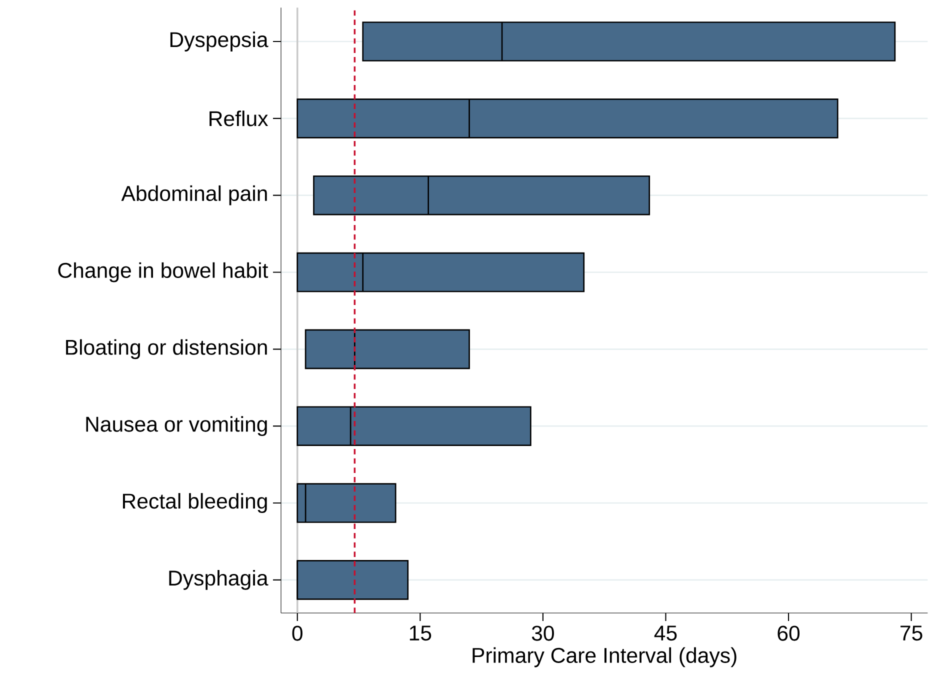 The height and width of the screenshot is (685, 937). Describe the element at coordinates (218, 580) in the screenshot. I see `y-tick-label: Dysphagia` at that location.